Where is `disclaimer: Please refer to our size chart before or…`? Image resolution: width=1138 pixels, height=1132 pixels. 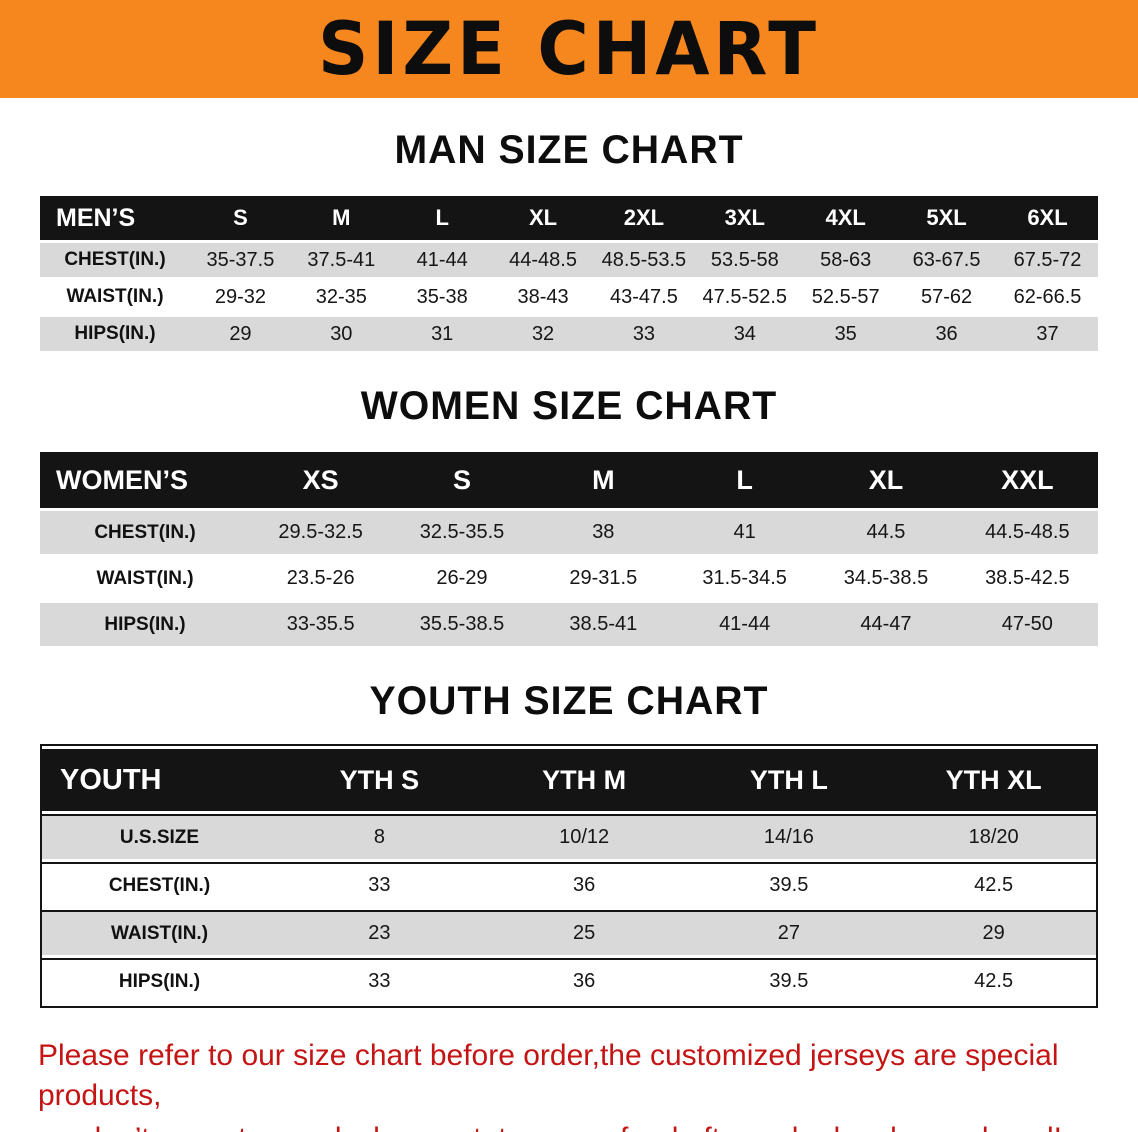
disclaimer: Please refer to our size chart before or… is located at coordinates (569, 1084).